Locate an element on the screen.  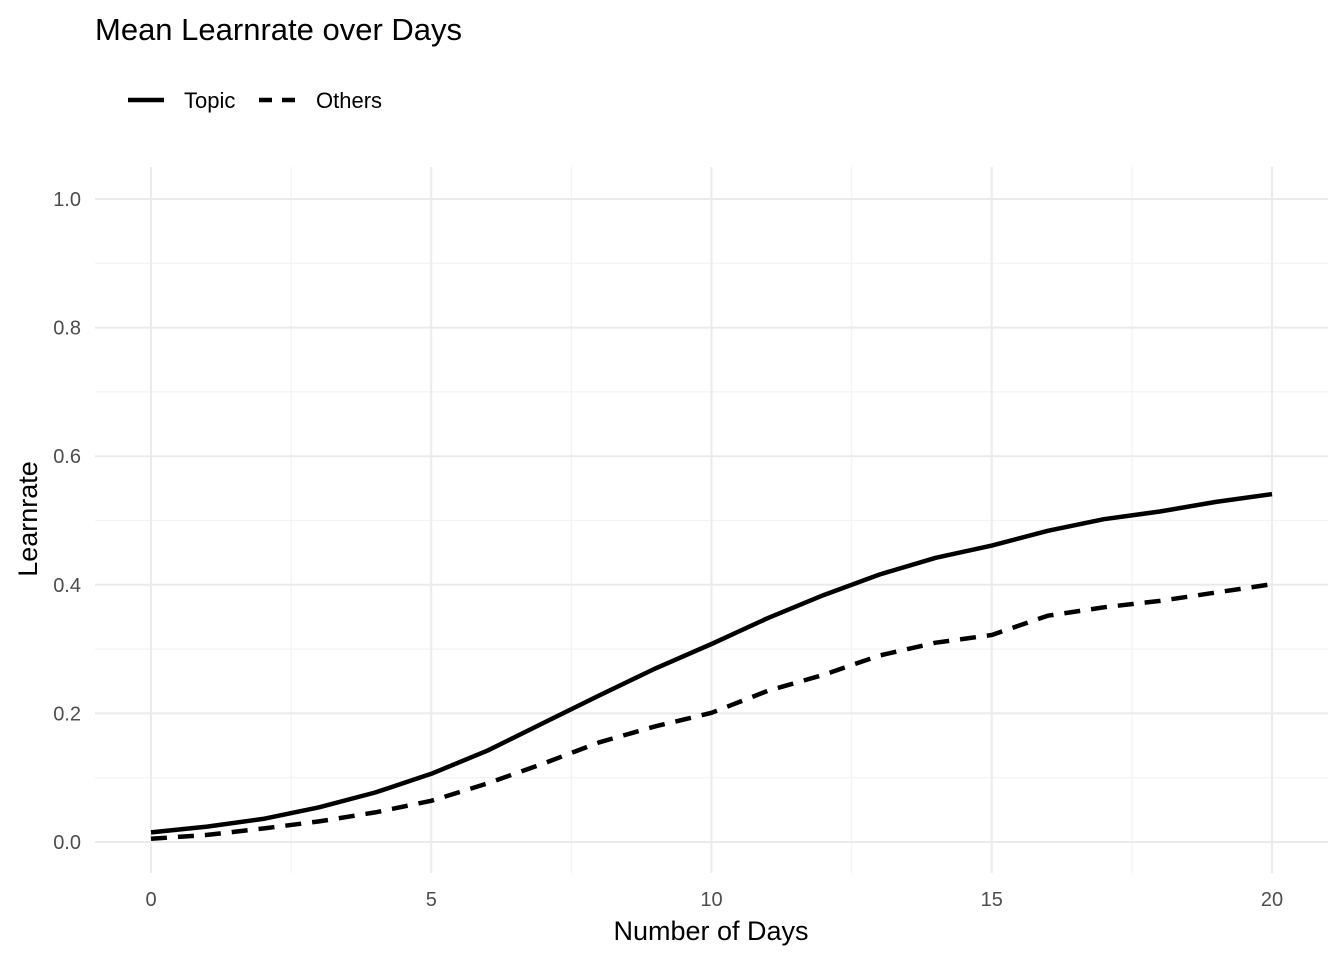
y-tick-label: 0.6 is located at coordinates (67, 457).